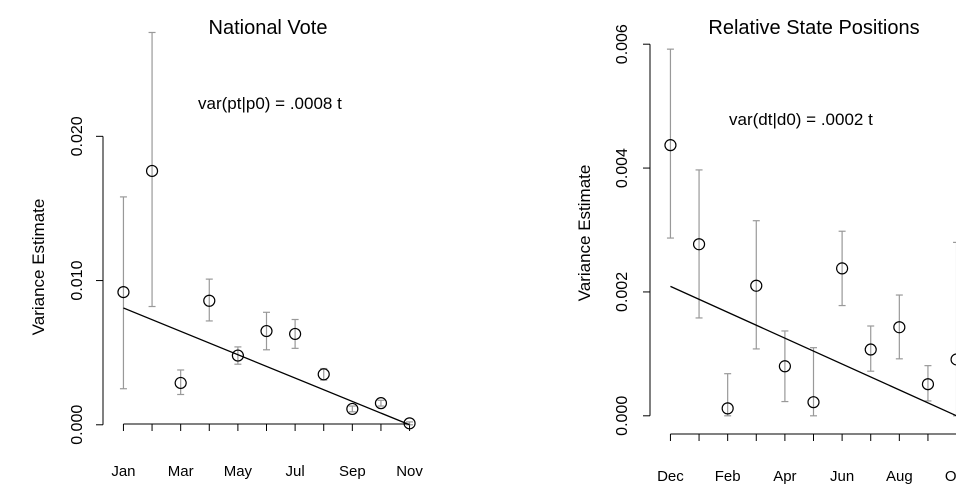  I want to click on y-tick-label: 0.010, so click(77, 280).